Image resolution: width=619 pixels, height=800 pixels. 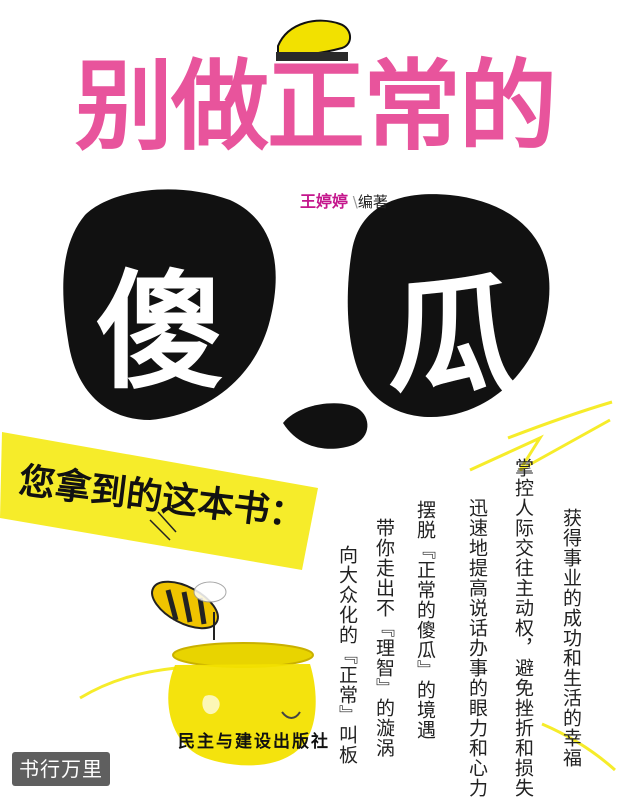 I want to click on blurb-line-4: 摆脱『正常的傻瓜』的境遇, so click(x=424, y=620).